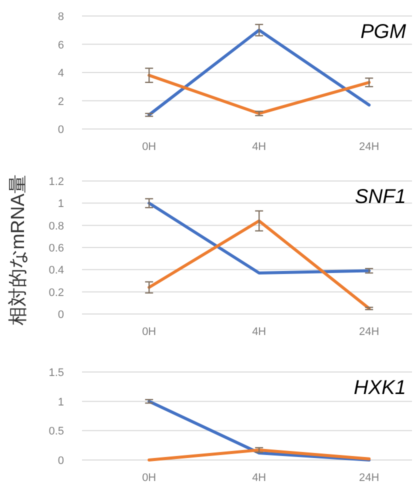 The width and height of the screenshot is (414, 486). What do you see at coordinates (18, 250) in the screenshot?
I see `y-axis-title: 相対的なmRNA量` at bounding box center [18, 250].